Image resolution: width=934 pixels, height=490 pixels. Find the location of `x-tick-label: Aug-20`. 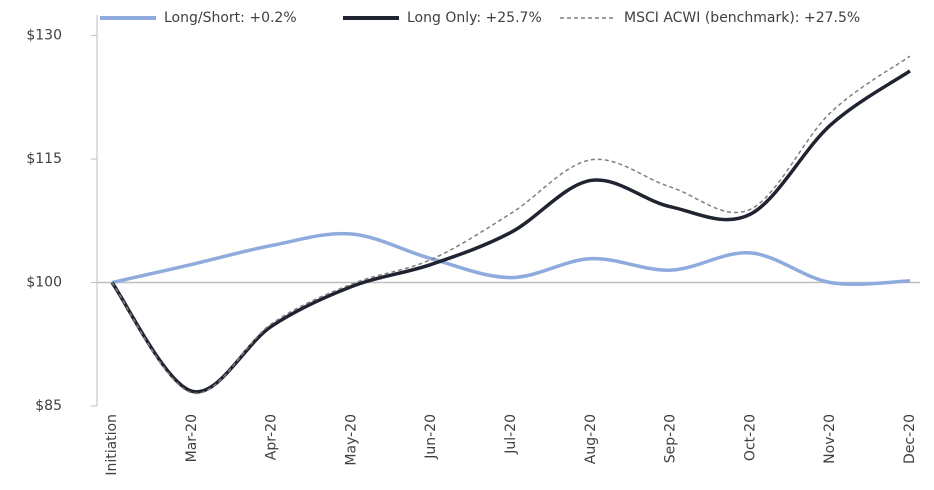

x-tick-label: Aug-20 is located at coordinates (591, 439).